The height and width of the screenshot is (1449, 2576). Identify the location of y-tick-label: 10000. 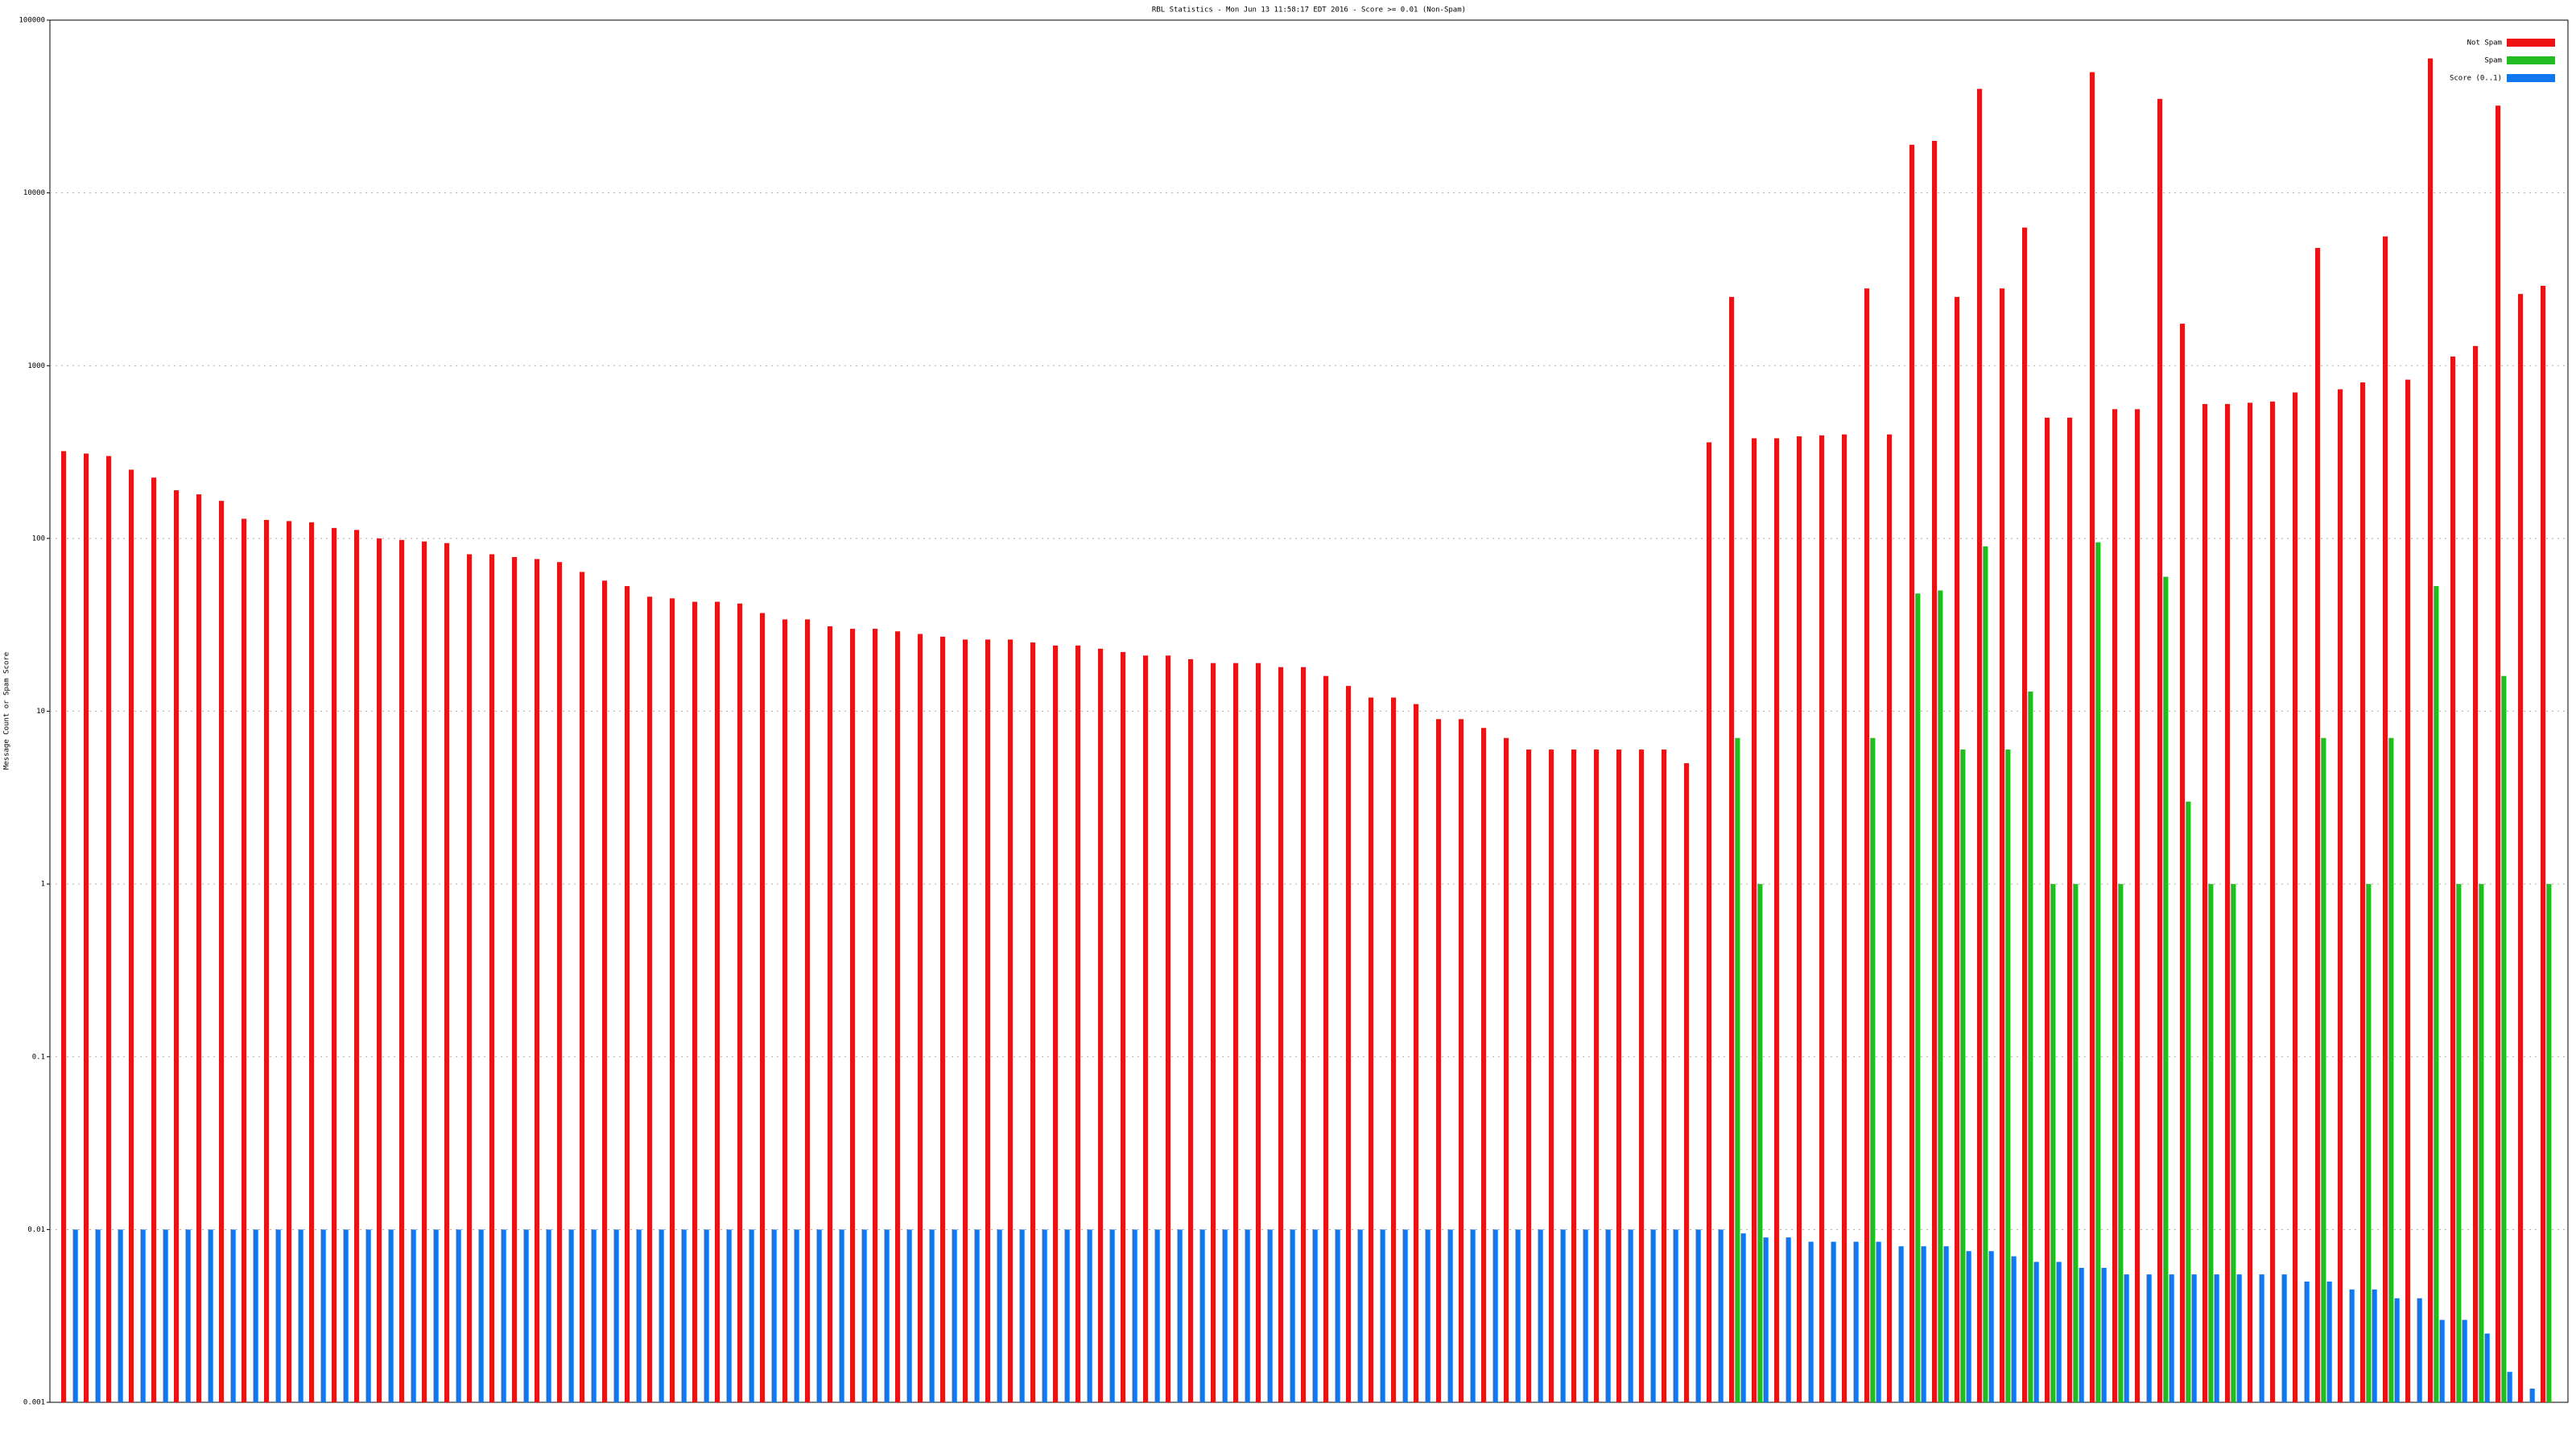
(34, 193).